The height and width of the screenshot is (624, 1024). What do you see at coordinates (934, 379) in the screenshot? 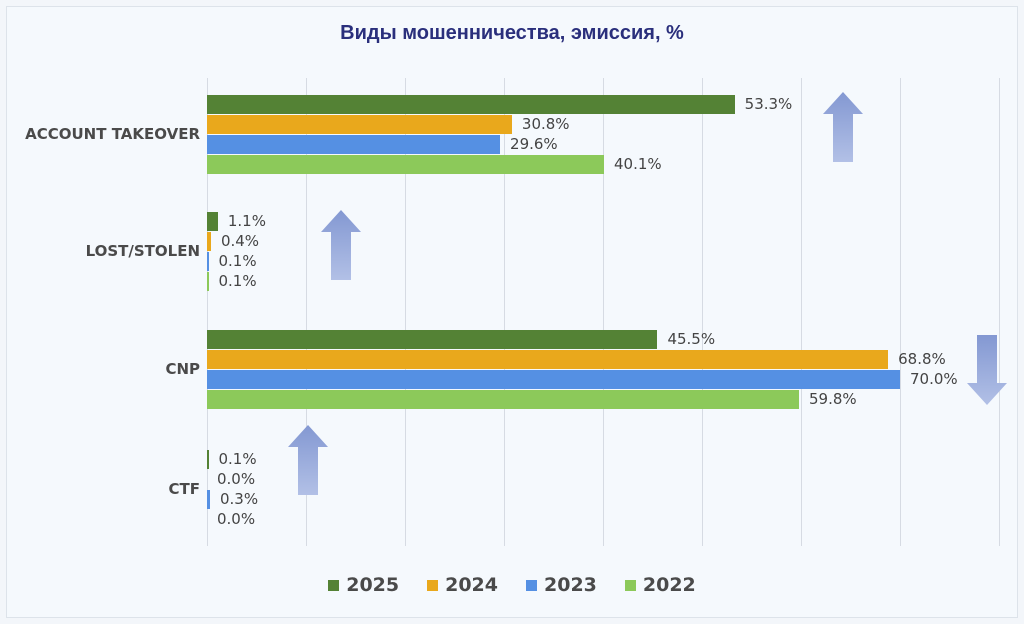
I see `data-label: 70.0%` at bounding box center [934, 379].